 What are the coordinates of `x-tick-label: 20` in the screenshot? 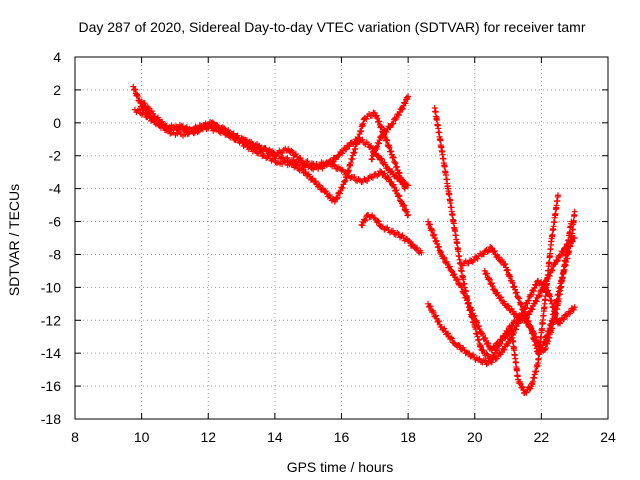 It's located at (475, 437).